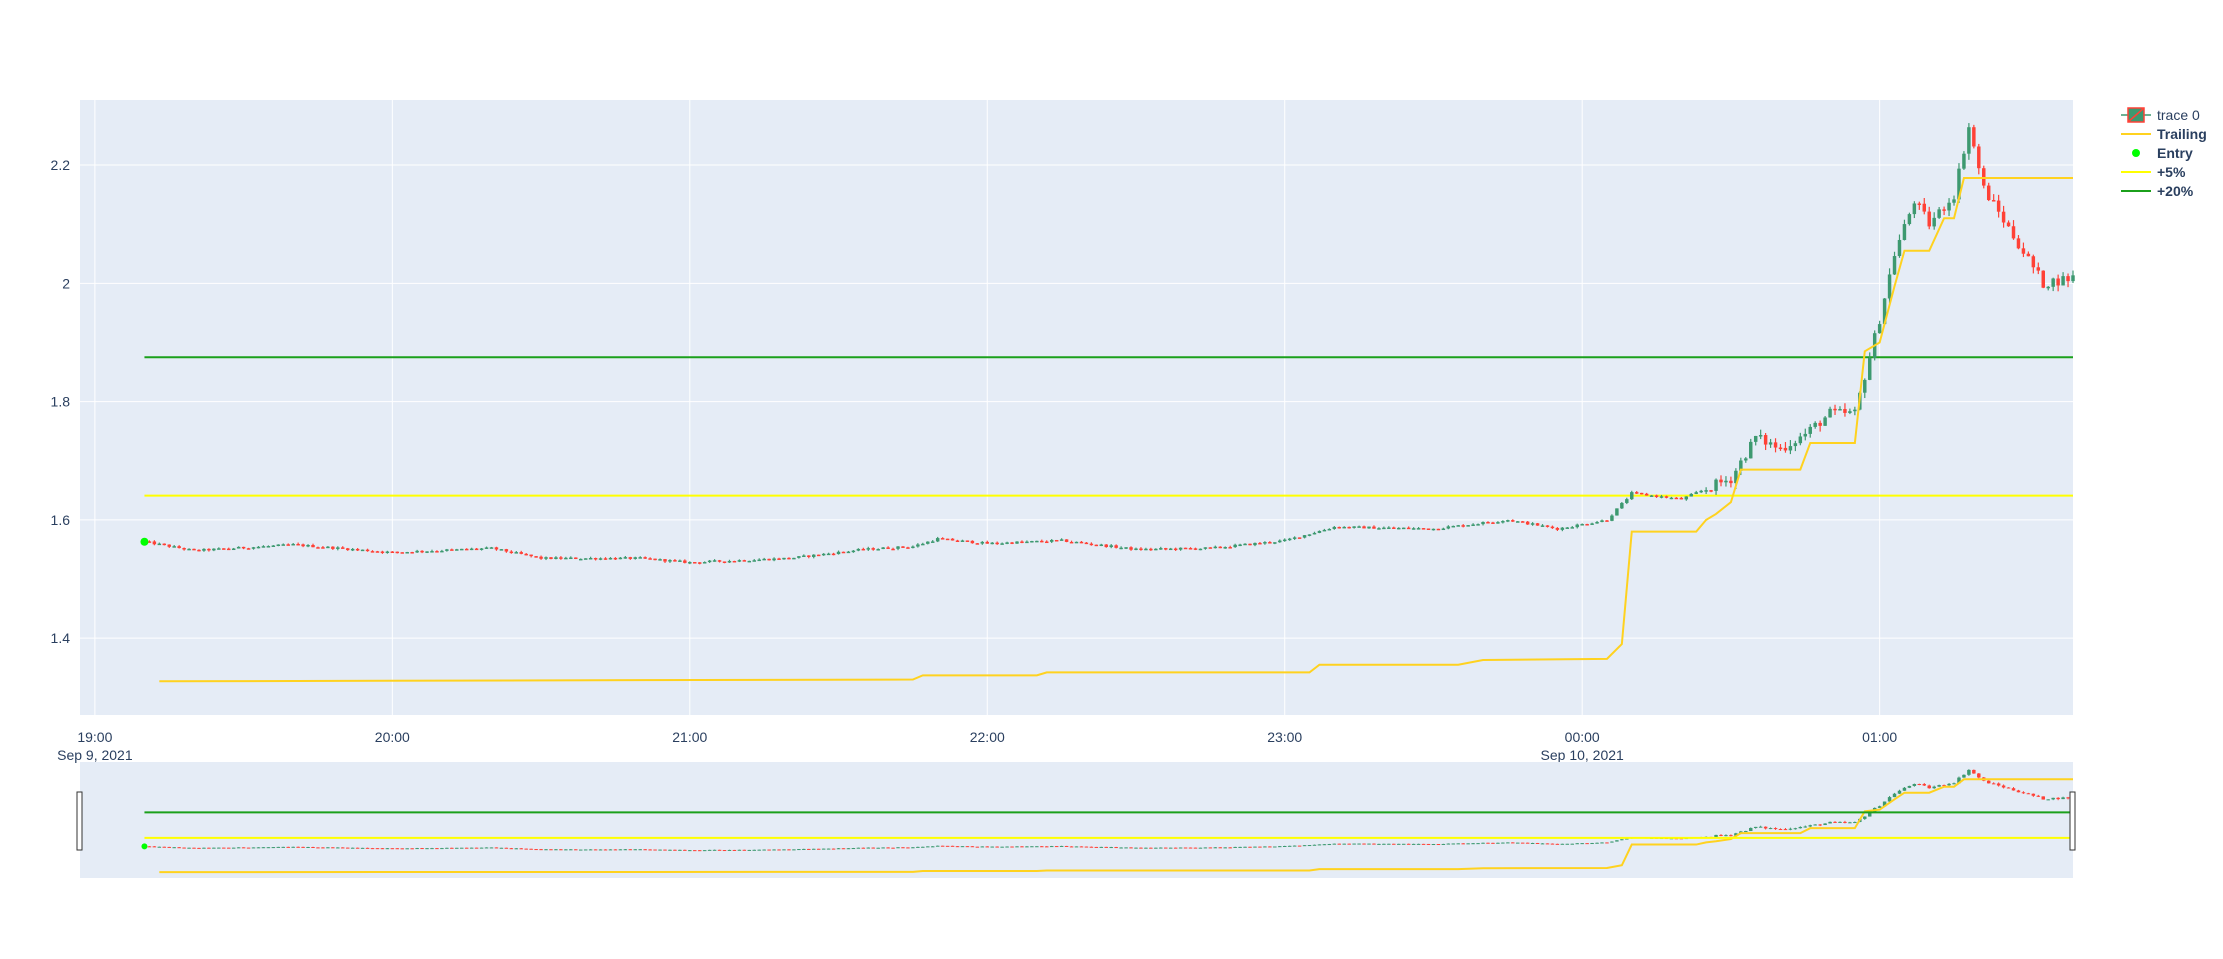 This screenshot has width=2223, height=959. I want to click on y-tick-label: 2.2, so click(61, 165).